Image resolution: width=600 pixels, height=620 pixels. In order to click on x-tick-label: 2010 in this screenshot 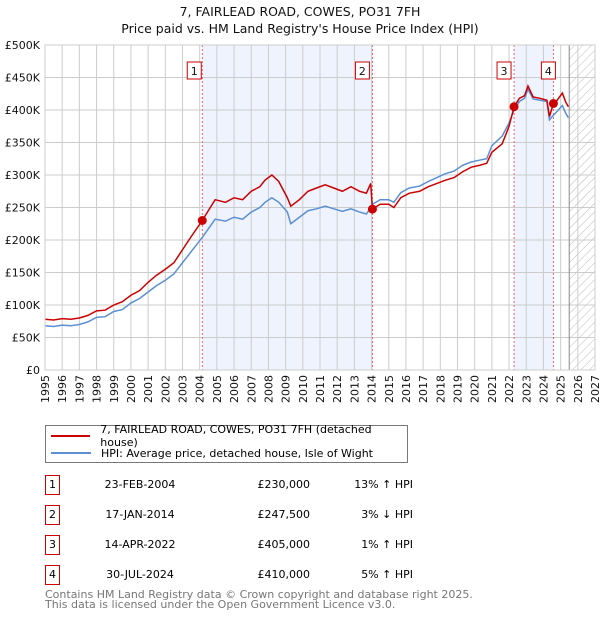, I will do `click(303, 389)`.